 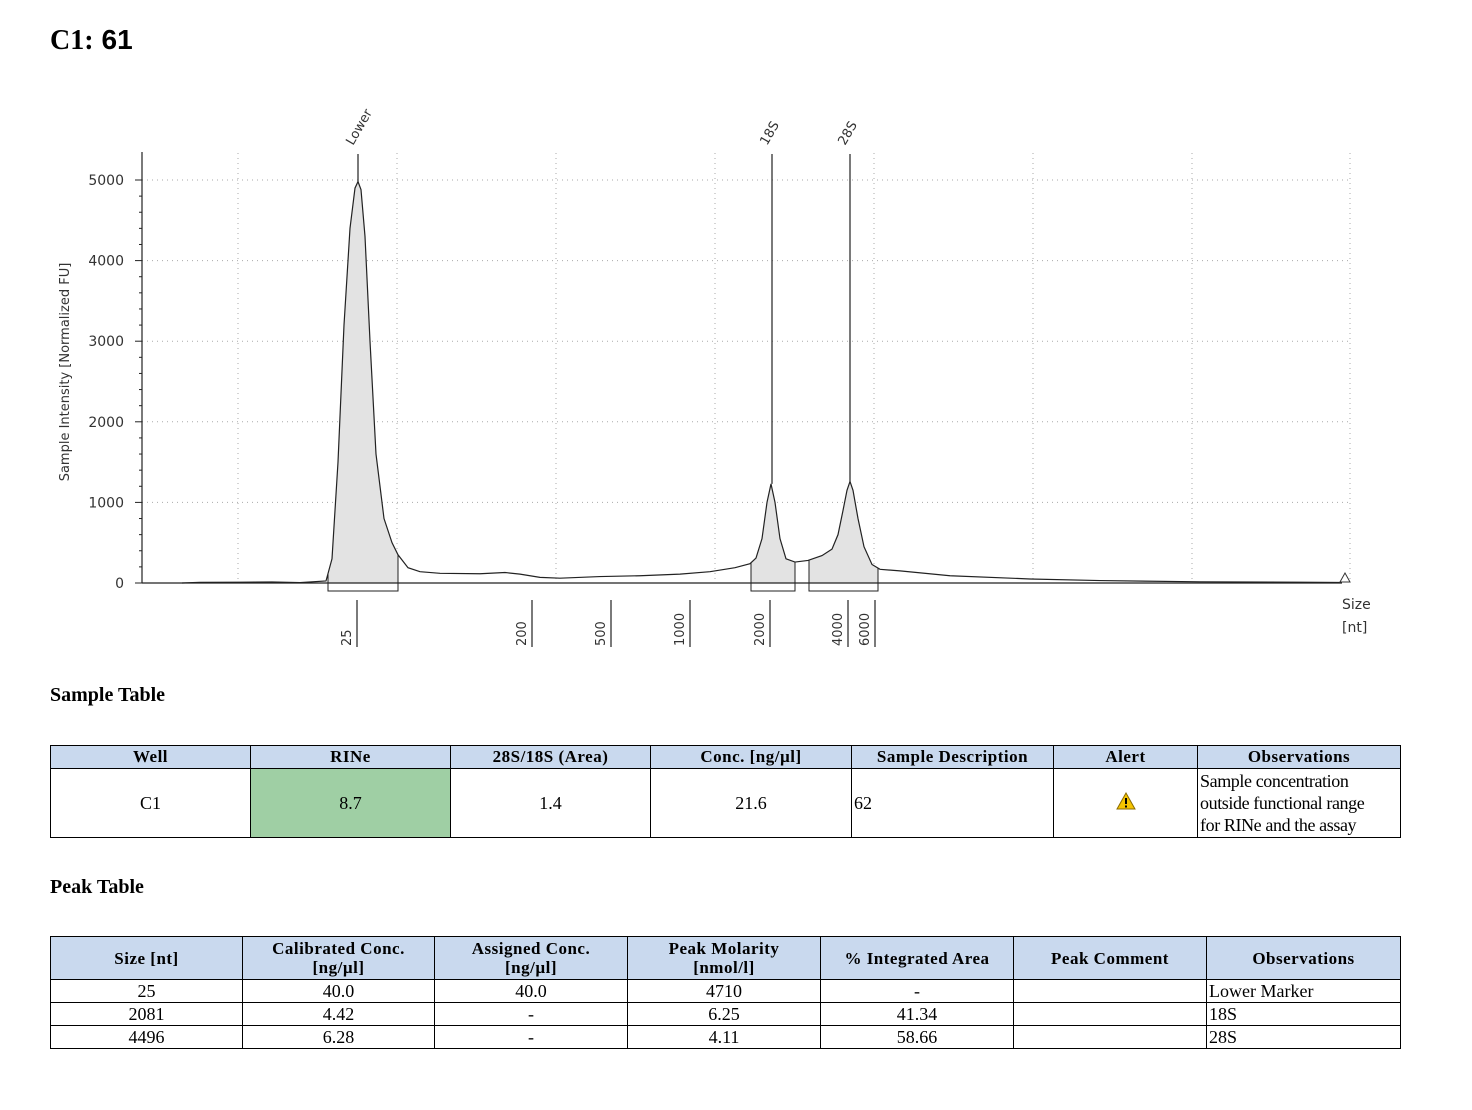 What do you see at coordinates (1303, 991) in the screenshot?
I see `cell-observation: Lower Marker` at bounding box center [1303, 991].